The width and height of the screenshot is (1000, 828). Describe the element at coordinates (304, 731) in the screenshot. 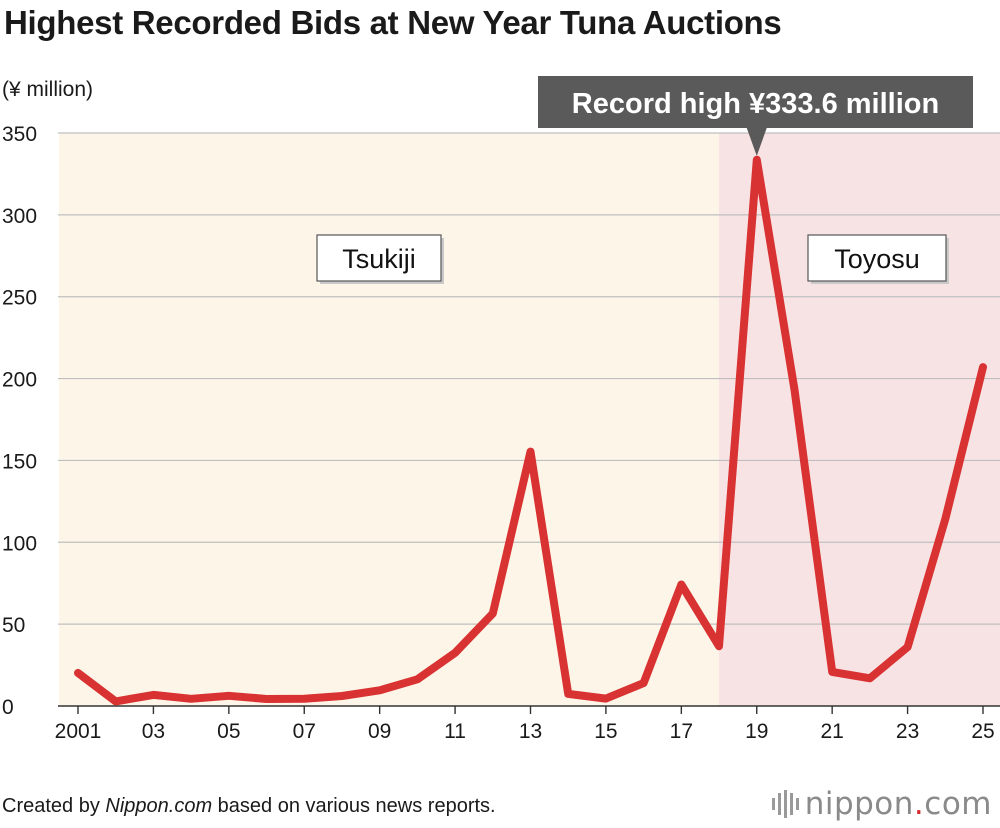

I see `x-tick-label: 07` at that location.